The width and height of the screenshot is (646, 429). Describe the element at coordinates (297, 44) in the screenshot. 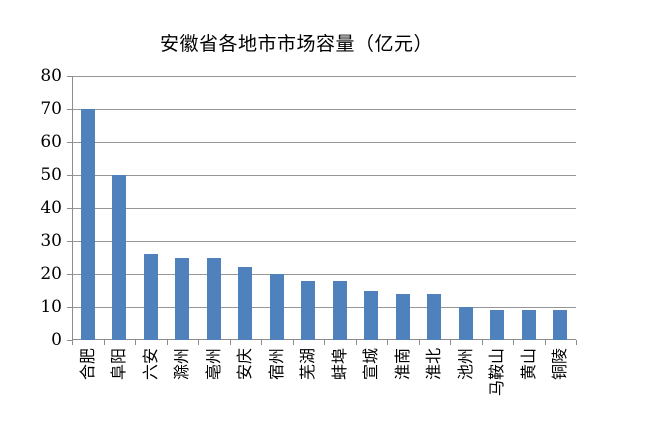

I see `chart-title: 安徽省各地市市场容量（亿元）` at that location.